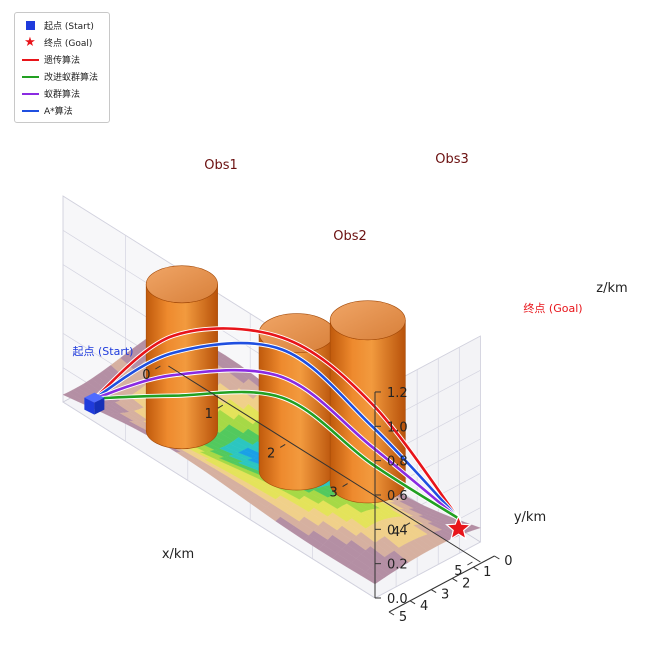  What do you see at coordinates (508, 561) in the screenshot?
I see `y-tick-label: 0` at bounding box center [508, 561].